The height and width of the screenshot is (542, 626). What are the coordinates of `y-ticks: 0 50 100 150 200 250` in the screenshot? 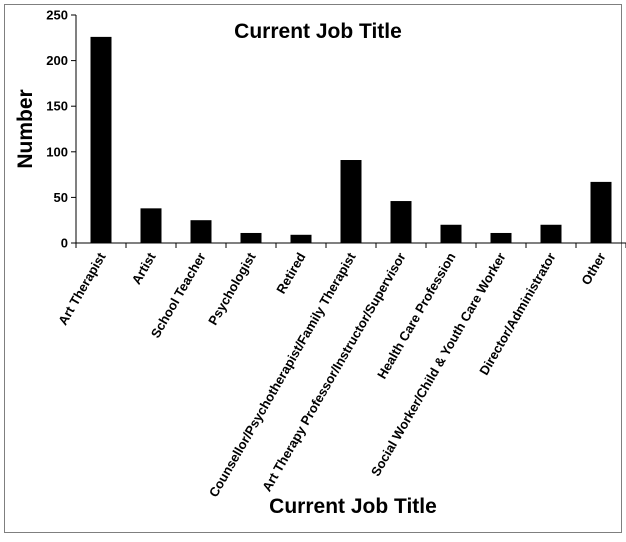 It's located at (61, 129).